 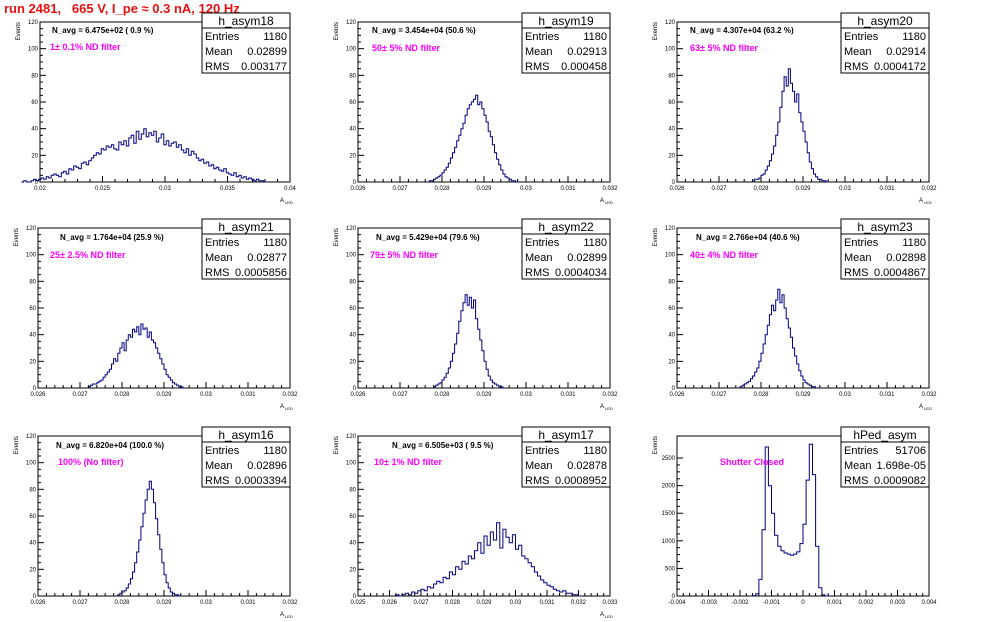 What do you see at coordinates (610, 603) in the screenshot?
I see `x-tick-label: 0.033` at bounding box center [610, 603].